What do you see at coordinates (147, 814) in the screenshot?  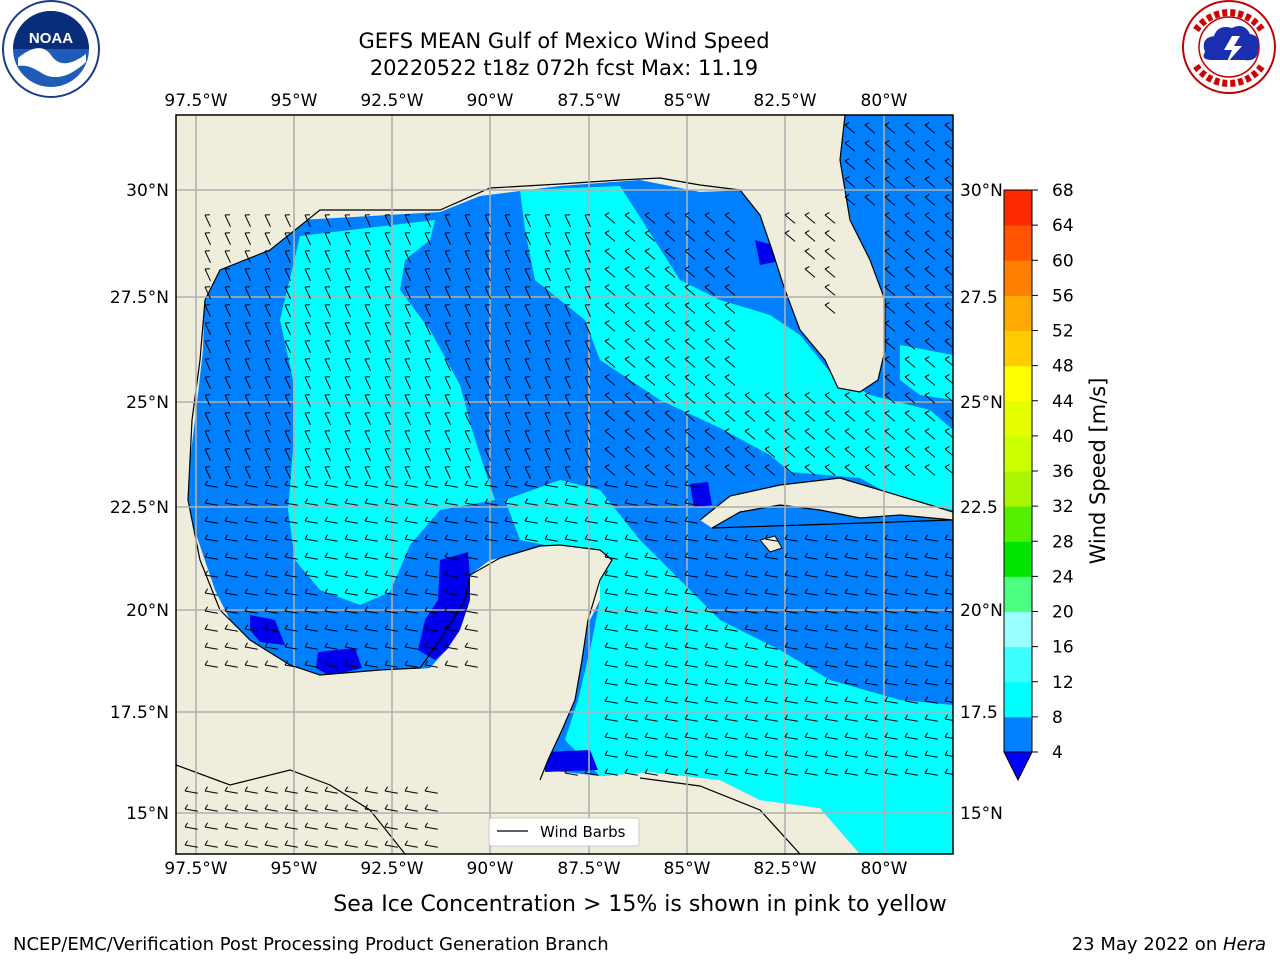 I see `lat-tick-left: 15°N` at bounding box center [147, 814].